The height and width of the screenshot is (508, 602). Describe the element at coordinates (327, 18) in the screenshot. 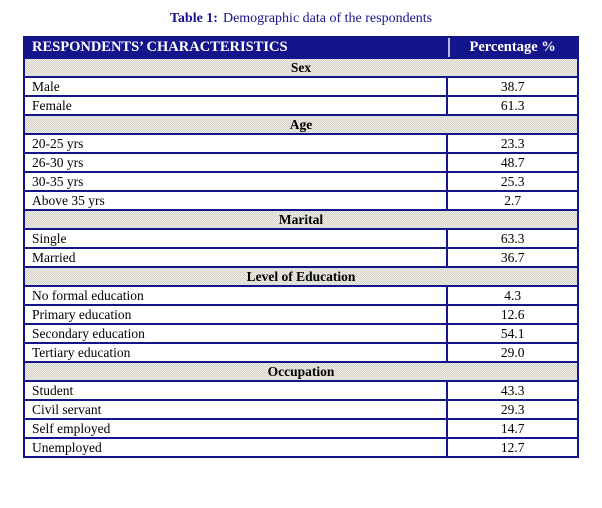

I see `table-caption-text: Demographic data of the respondents` at that location.